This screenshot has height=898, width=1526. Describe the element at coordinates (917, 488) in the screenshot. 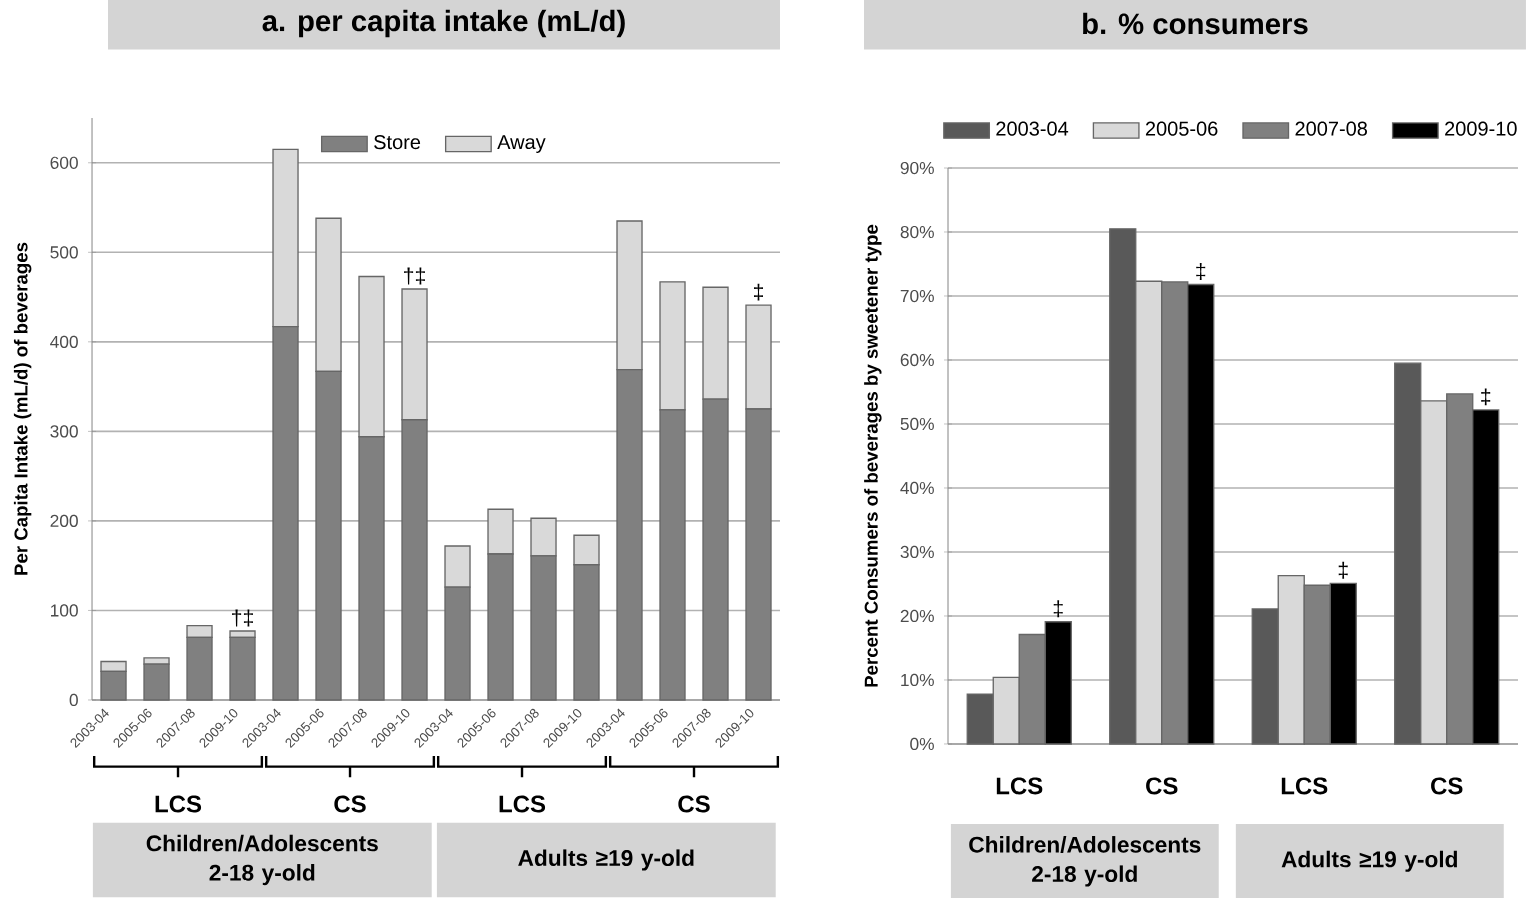

I see `y-tick-label: 40%` at that location.